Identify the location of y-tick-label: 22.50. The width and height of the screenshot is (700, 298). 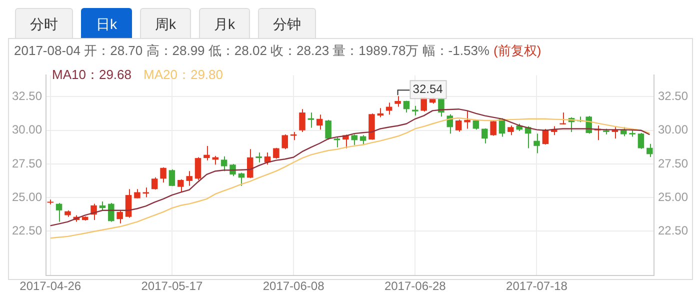
(27, 231).